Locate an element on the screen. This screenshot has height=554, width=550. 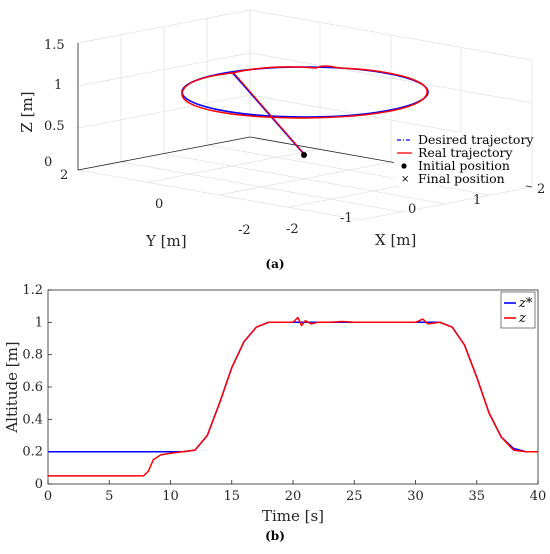
x-tick-neg2: -2 is located at coordinates (292, 229).